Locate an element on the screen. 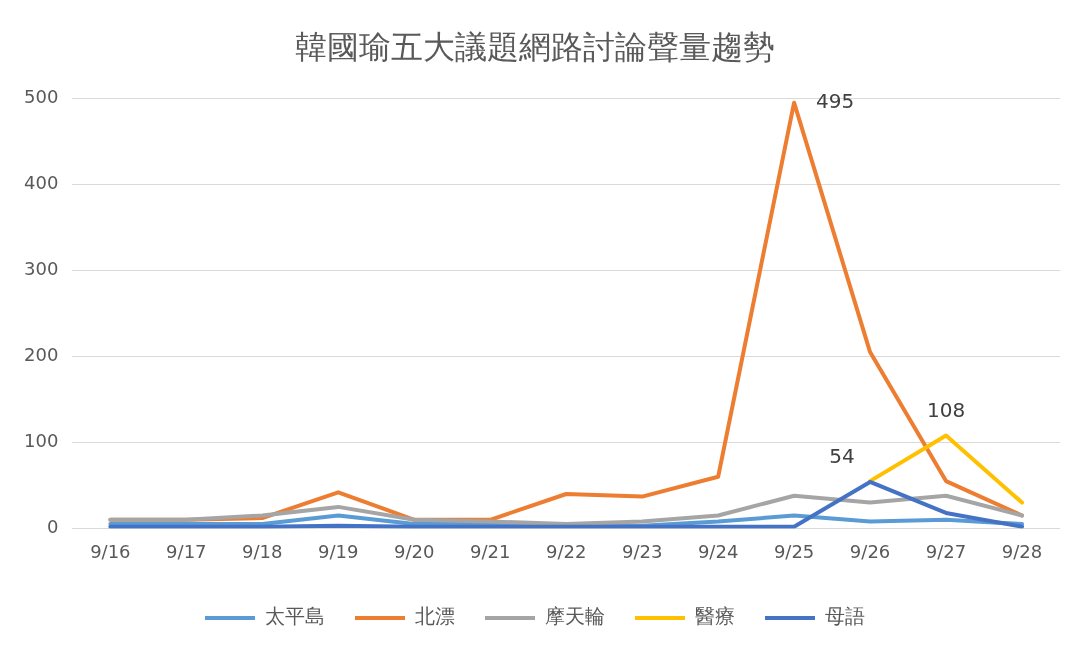 Image resolution: width=1080 pixels, height=648 pixels. x-tick-label: 9/18 is located at coordinates (262, 551).